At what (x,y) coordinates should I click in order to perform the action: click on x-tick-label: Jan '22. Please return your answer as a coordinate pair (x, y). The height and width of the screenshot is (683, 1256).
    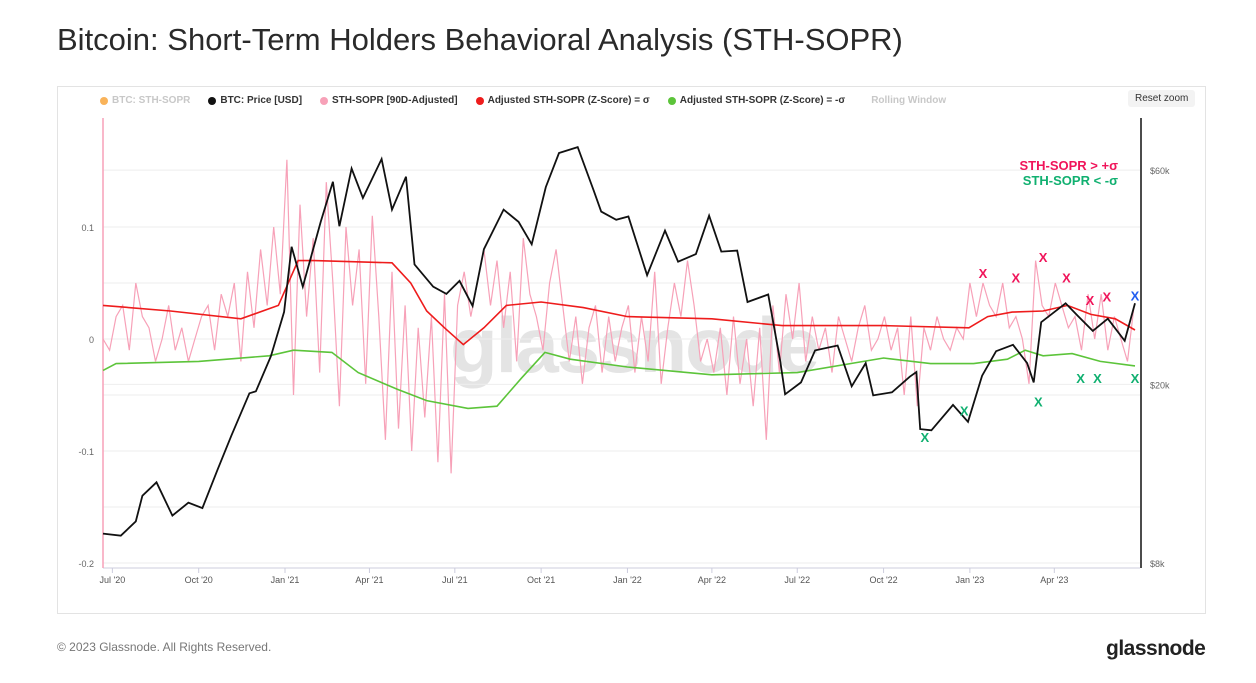
    Looking at the image, I should click on (627, 580).